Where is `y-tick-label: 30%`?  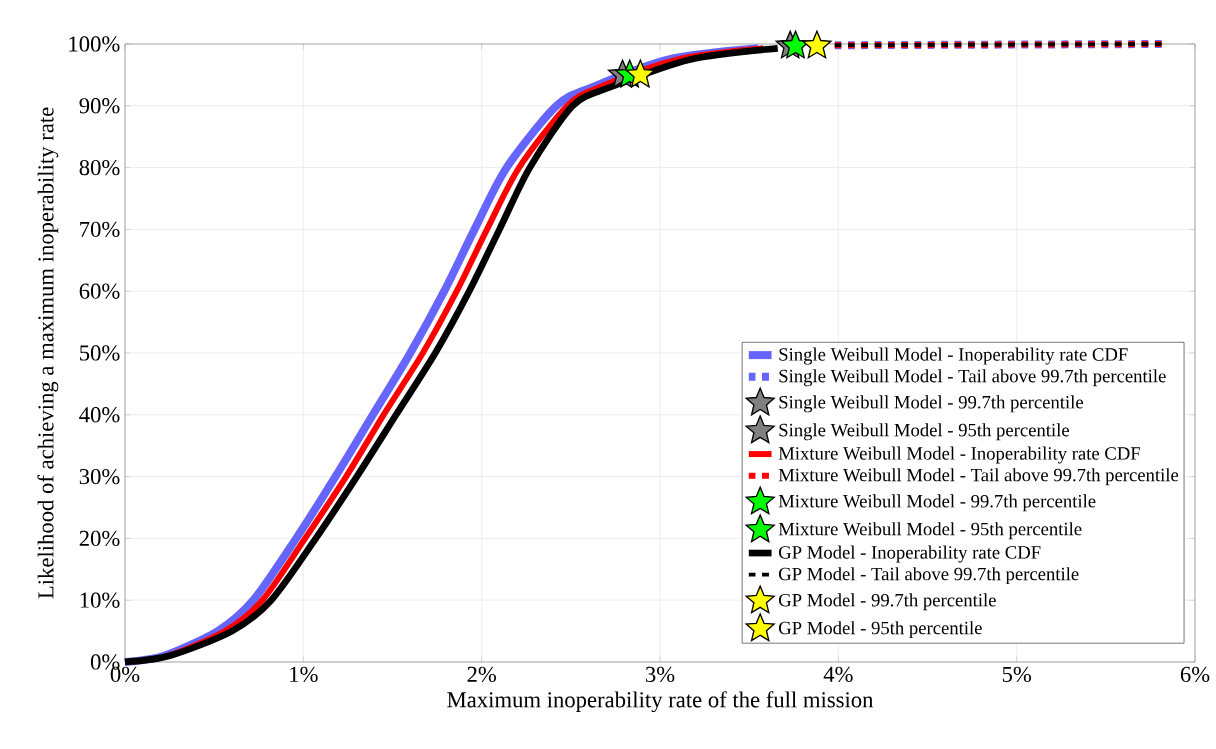 y-tick-label: 30% is located at coordinates (99, 476).